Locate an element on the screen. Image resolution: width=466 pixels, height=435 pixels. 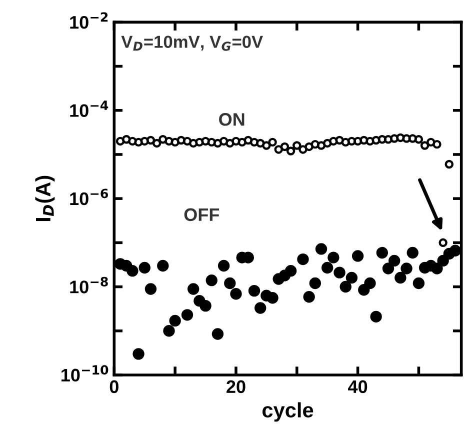
y-tick-label: 10$^{−8}$ is located at coordinates (89, 285).